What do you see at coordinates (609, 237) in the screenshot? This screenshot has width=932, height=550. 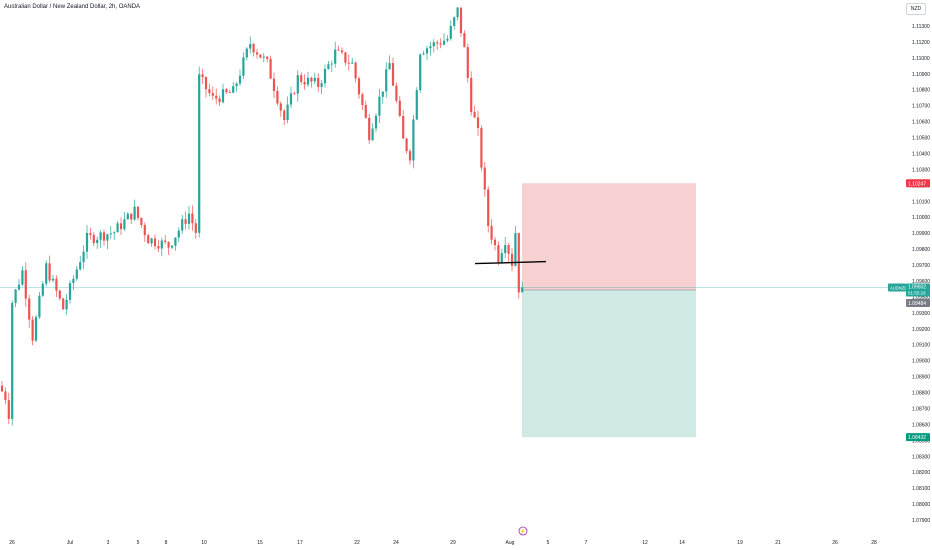 I see `stop-loss-zone` at bounding box center [609, 237].